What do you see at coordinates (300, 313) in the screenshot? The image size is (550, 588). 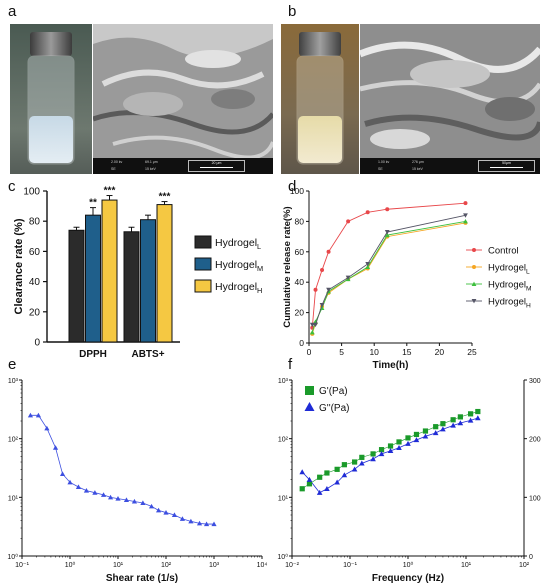 I see `y-tick-label-d-1: 20` at bounding box center [300, 313].